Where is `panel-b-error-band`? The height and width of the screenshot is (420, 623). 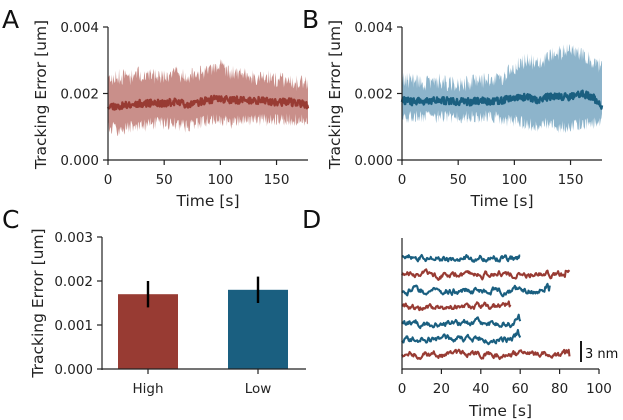 panel-b-error-band is located at coordinates (502, 89).